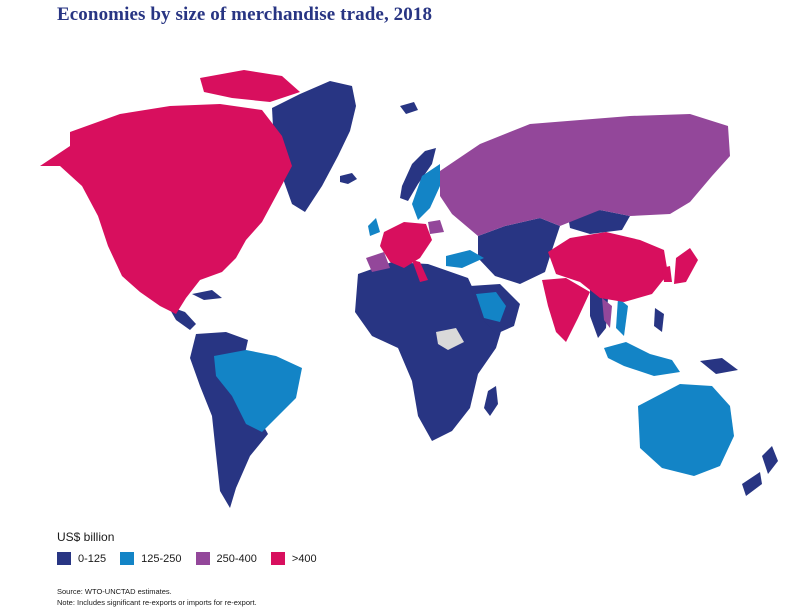 The image size is (805, 612). What do you see at coordinates (686, 266) in the screenshot?
I see `japan` at bounding box center [686, 266].